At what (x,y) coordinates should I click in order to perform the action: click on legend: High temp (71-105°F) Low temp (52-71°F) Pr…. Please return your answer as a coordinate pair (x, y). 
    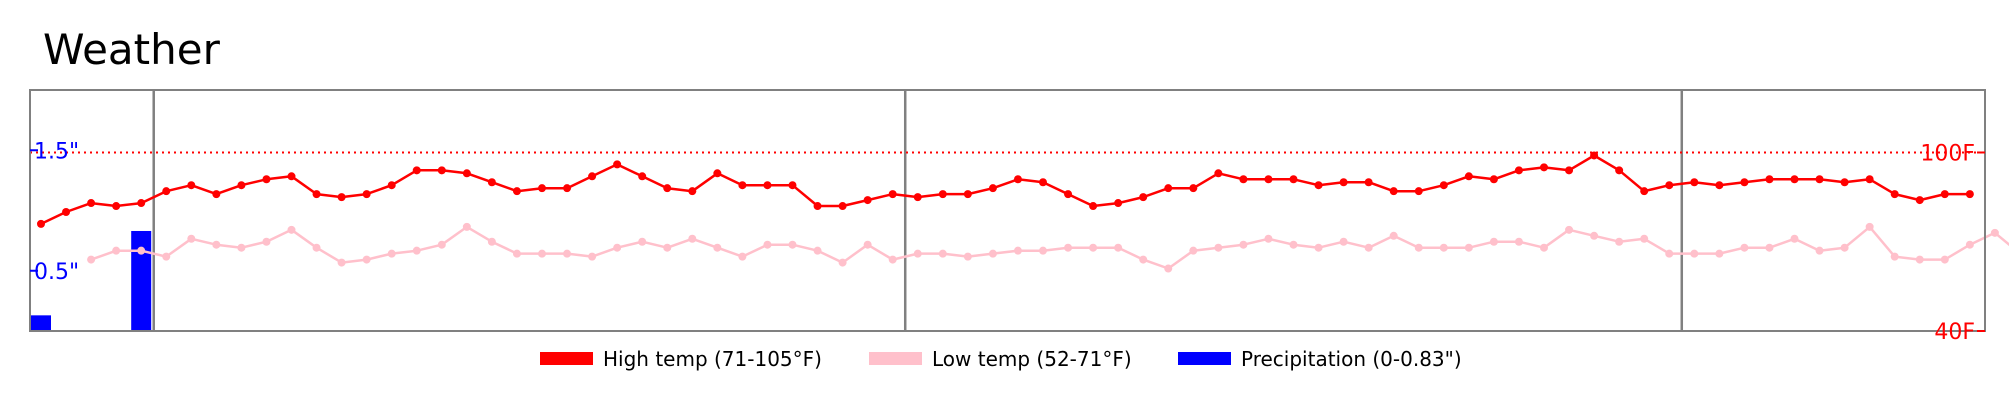
    Looking at the image, I should click on (1001, 359).